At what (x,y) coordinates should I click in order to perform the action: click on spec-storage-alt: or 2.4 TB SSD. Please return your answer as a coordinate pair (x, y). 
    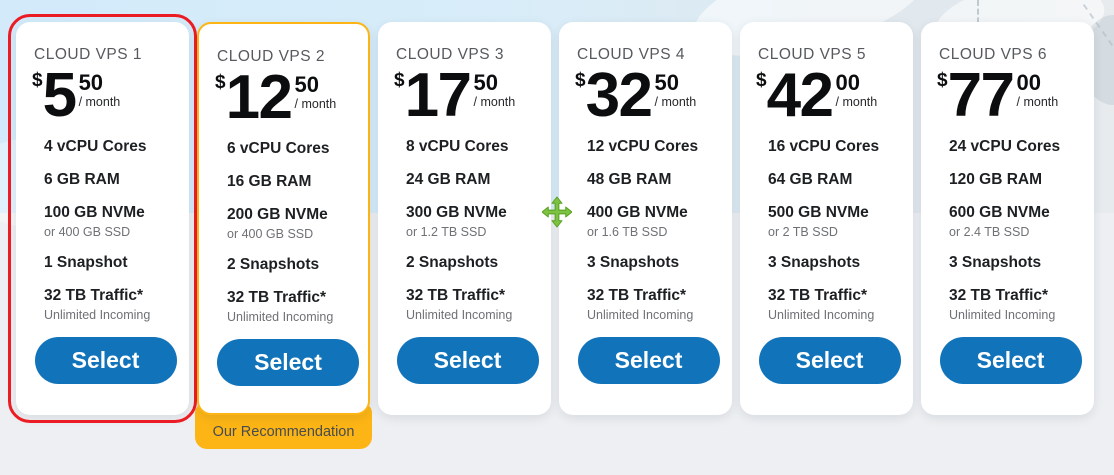
    Looking at the image, I should click on (989, 232).